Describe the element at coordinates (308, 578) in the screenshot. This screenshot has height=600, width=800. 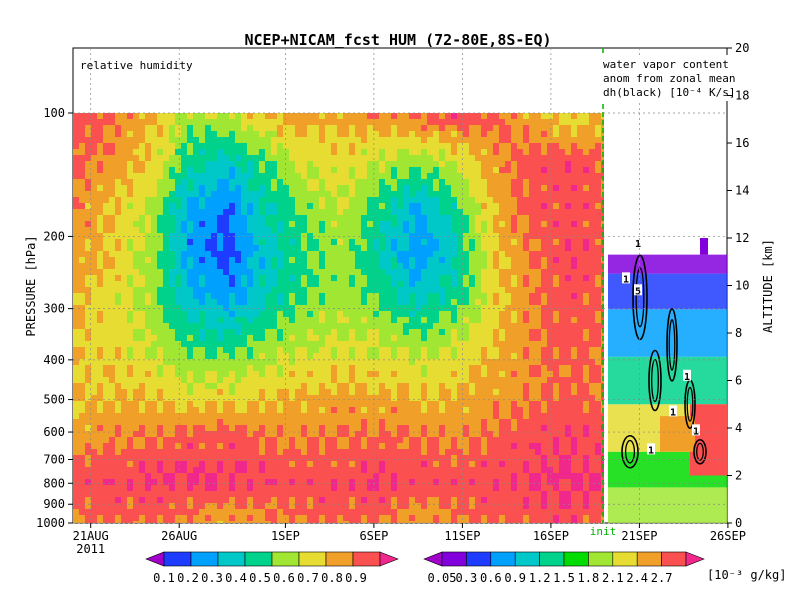
I see `colorbar-label: 0.7` at that location.